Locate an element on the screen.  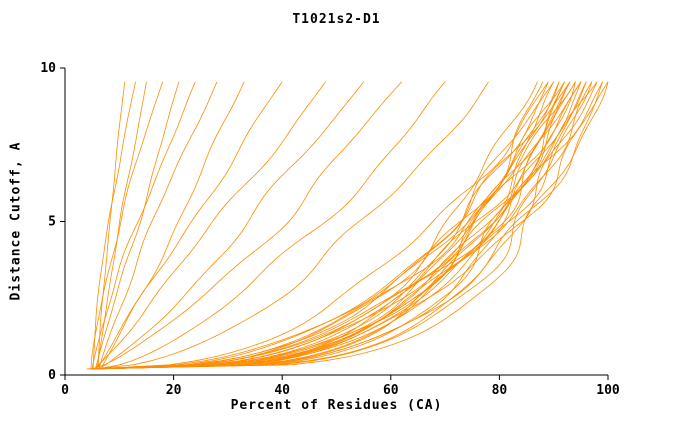
y-tick-label: 10 is located at coordinates (48, 68).